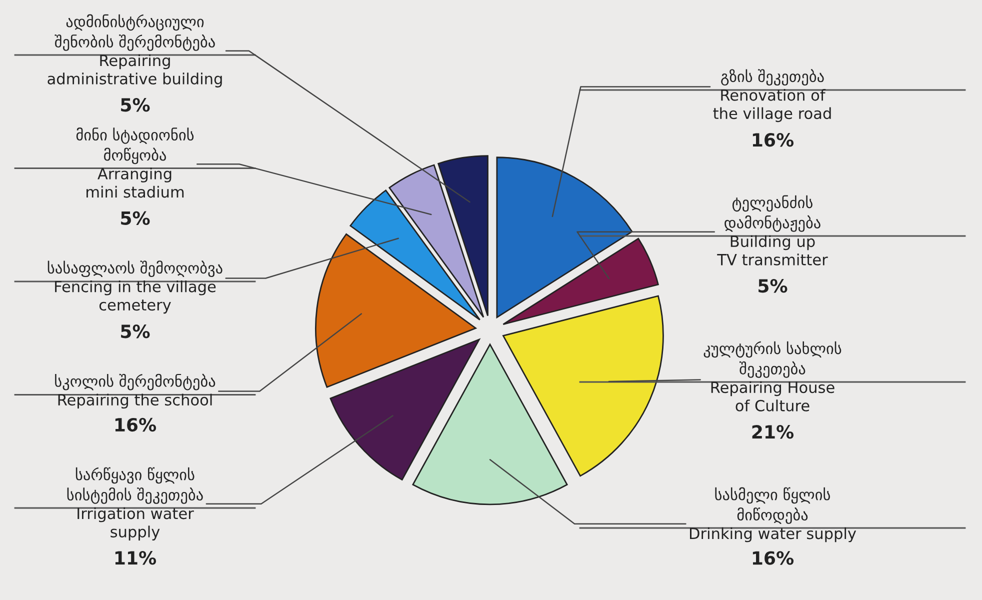  What do you see at coordinates (772, 230) in the screenshot?
I see `slice-label: ტელეანძის დამონტაჟება Building up TV transmitter` at bounding box center [772, 230].